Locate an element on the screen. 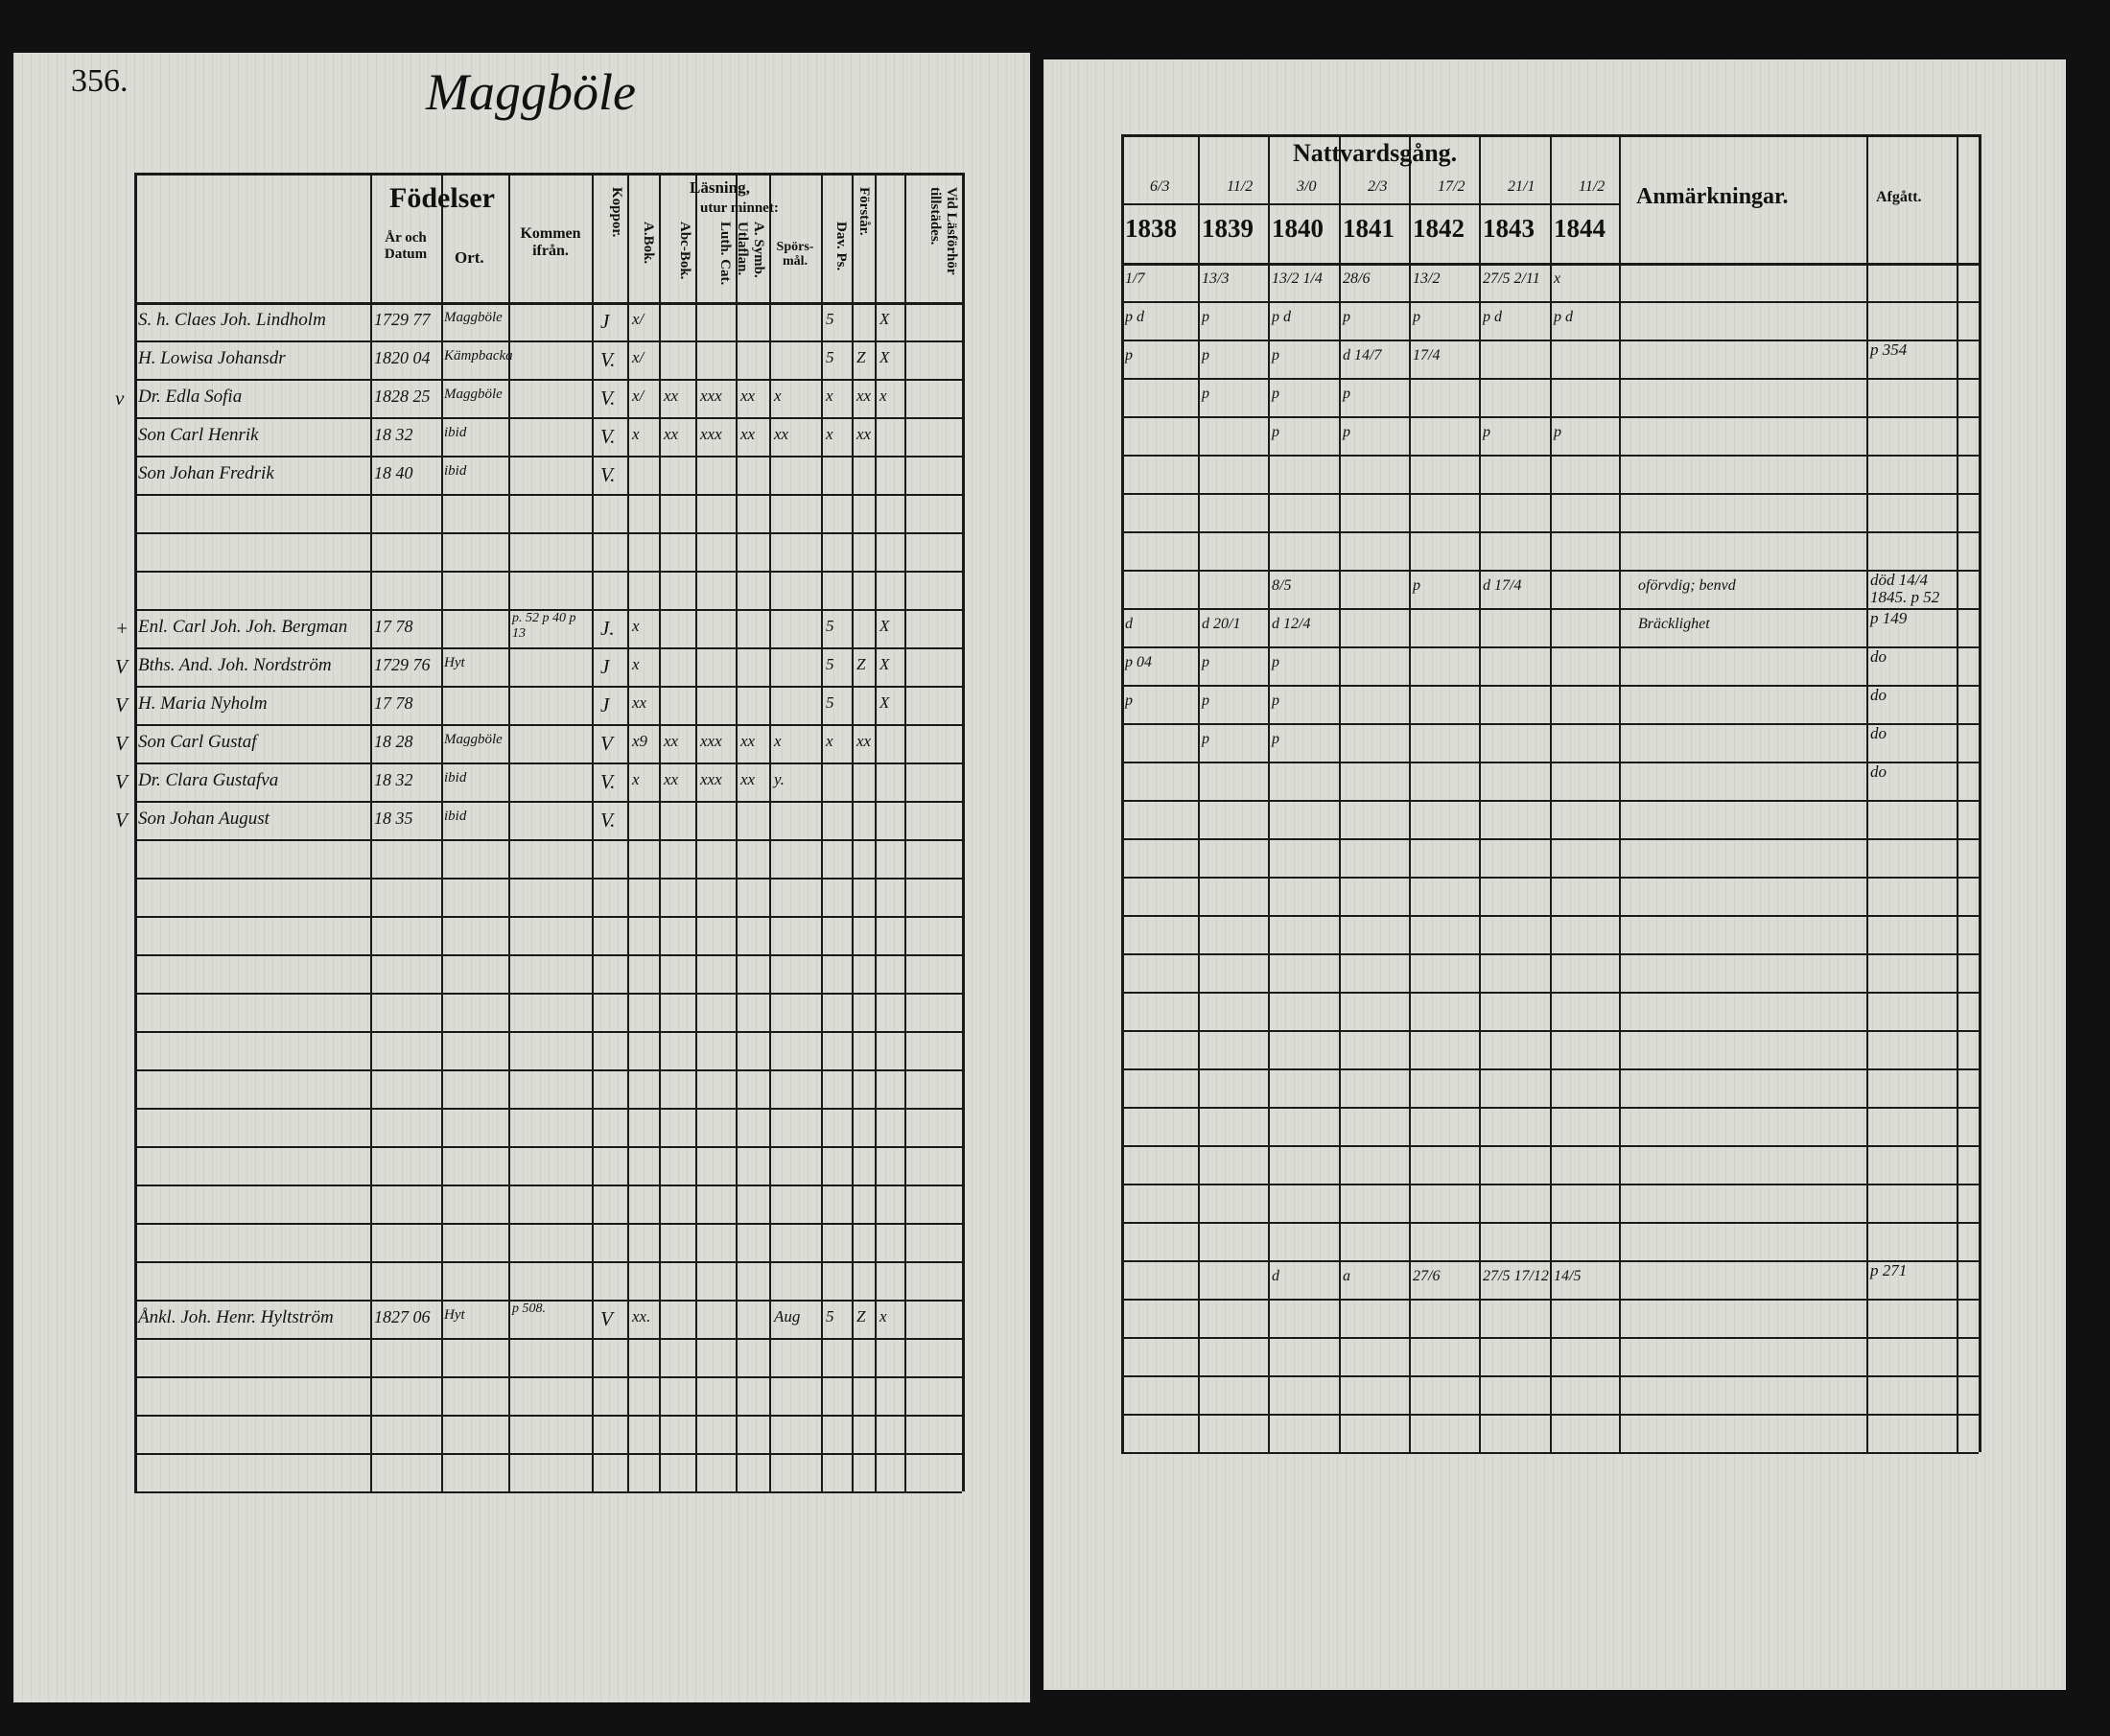 Image resolution: width=2110 pixels, height=1736 pixels. birth-place: Hyt is located at coordinates (455, 662).